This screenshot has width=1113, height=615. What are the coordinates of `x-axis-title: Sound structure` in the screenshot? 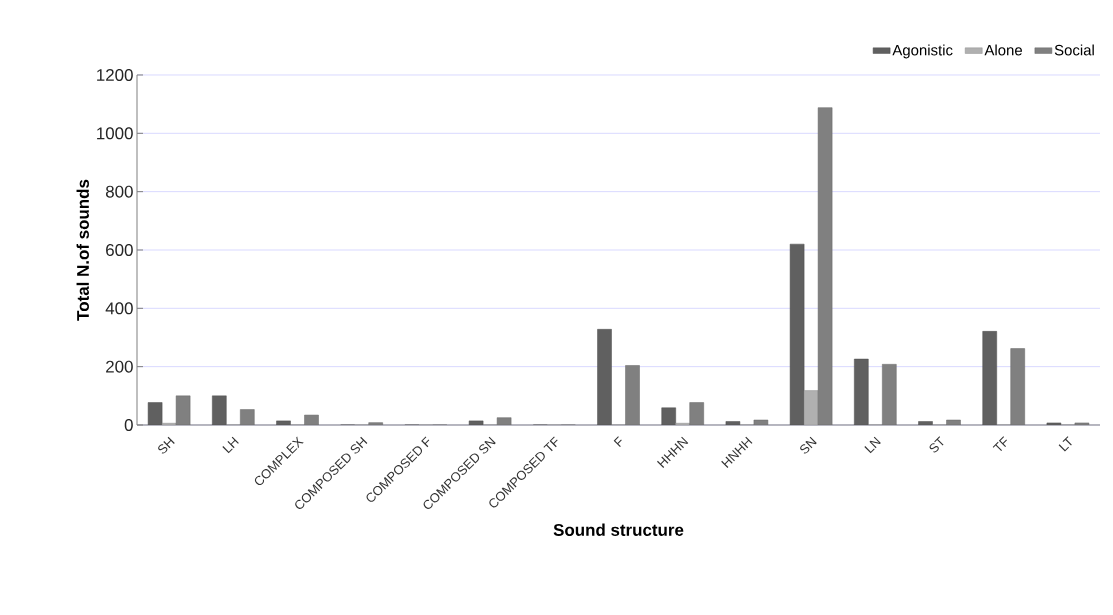 It's located at (618, 529).